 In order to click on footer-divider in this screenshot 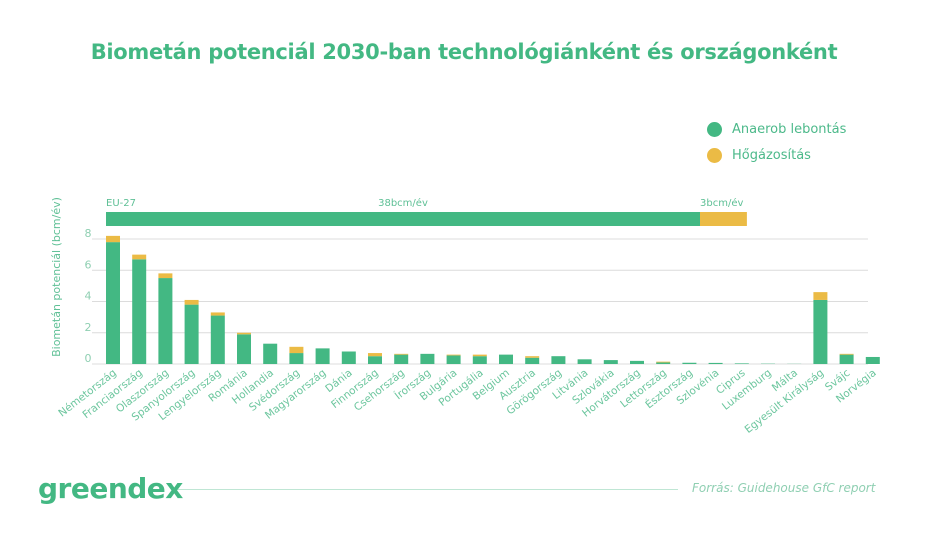, I will do `click(428, 489)`.